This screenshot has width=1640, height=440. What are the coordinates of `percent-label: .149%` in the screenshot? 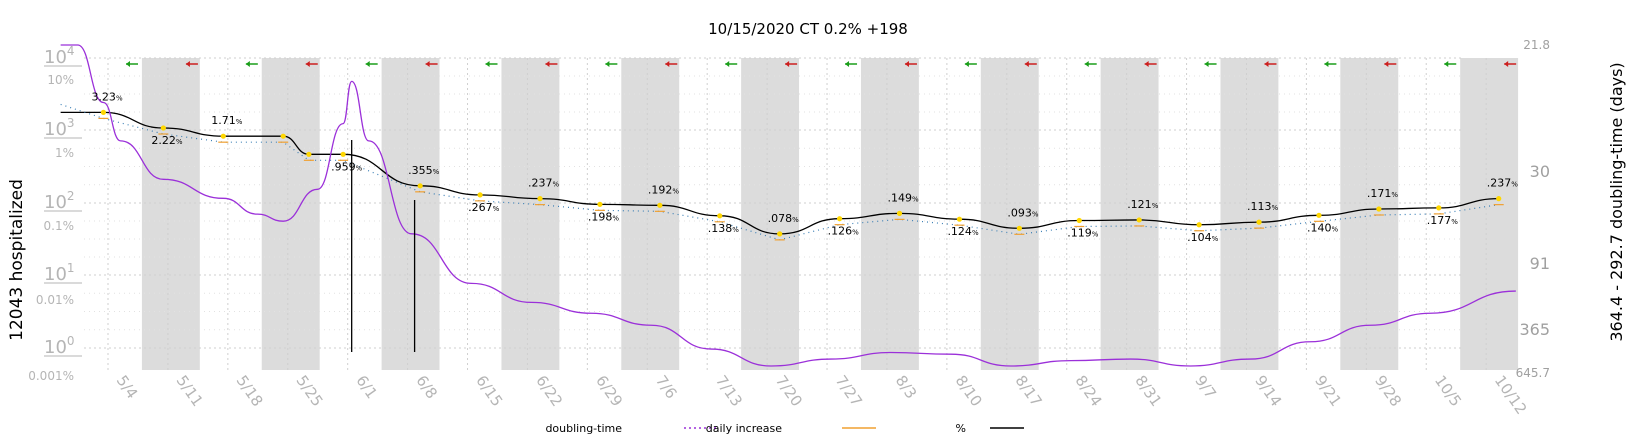 It's located at (904, 197).